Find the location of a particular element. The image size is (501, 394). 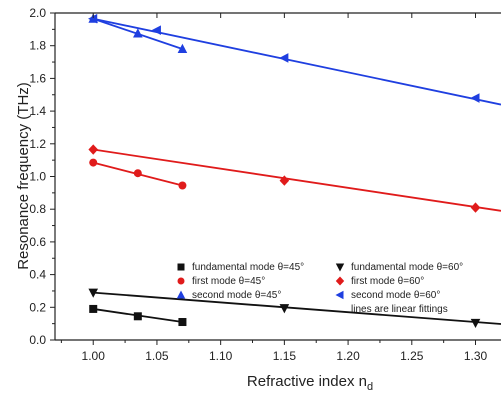

x-tick-label: 1.25 is located at coordinates (412, 356).